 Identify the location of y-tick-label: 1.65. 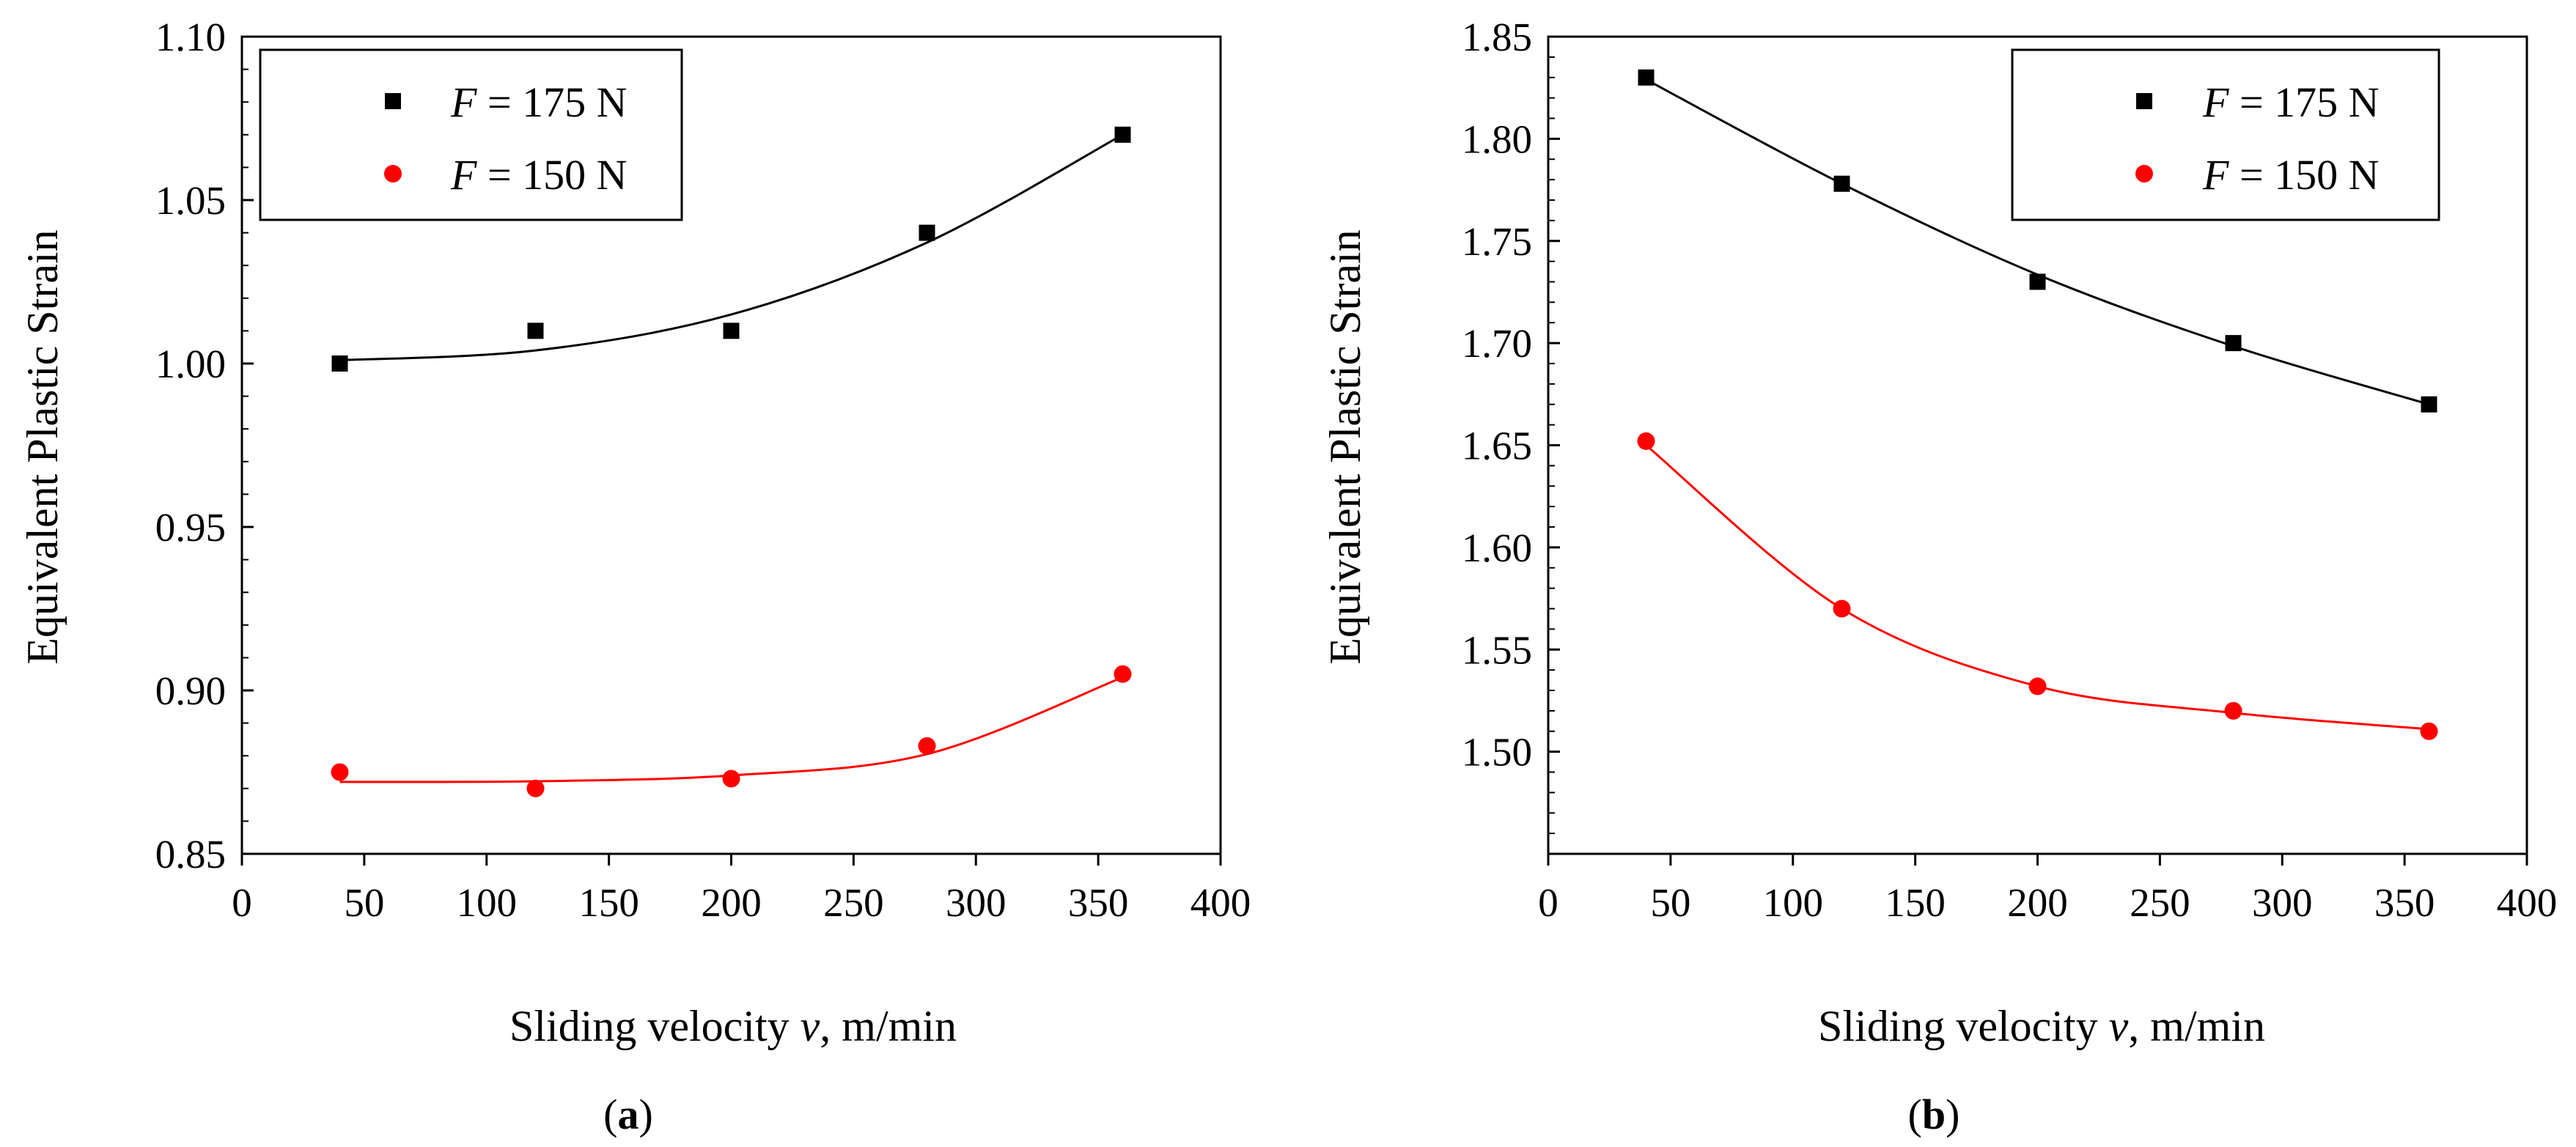
(1497, 446).